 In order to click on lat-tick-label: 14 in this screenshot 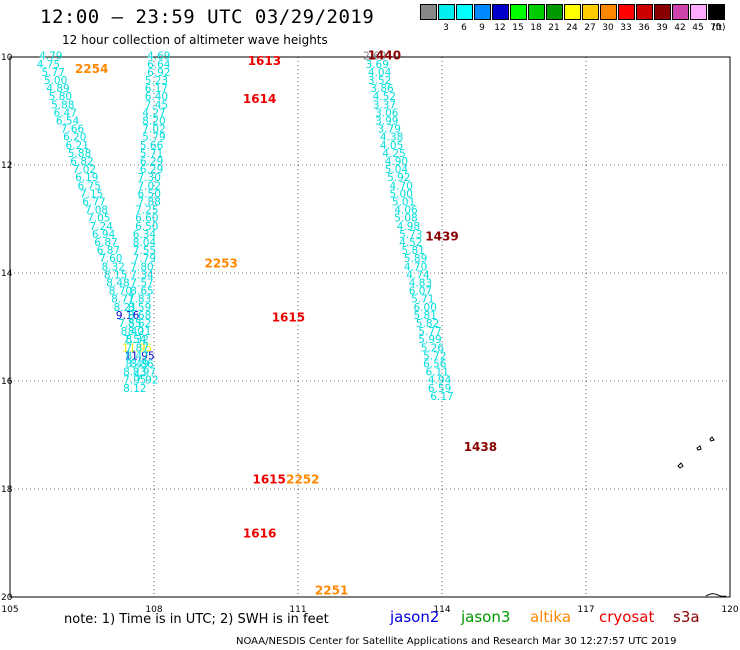, I will do `click(7, 274)`.